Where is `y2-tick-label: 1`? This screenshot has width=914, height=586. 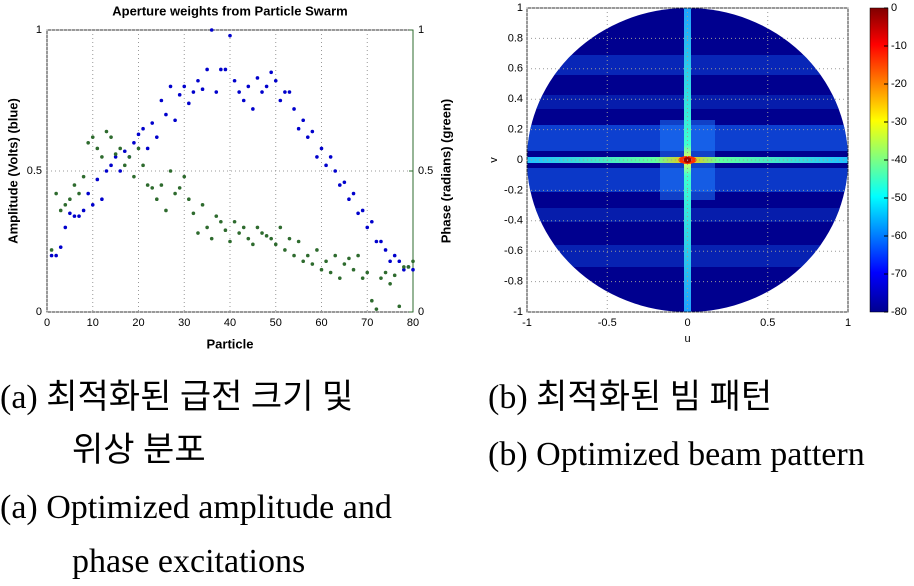 y2-tick-label: 1 is located at coordinates (421, 30).